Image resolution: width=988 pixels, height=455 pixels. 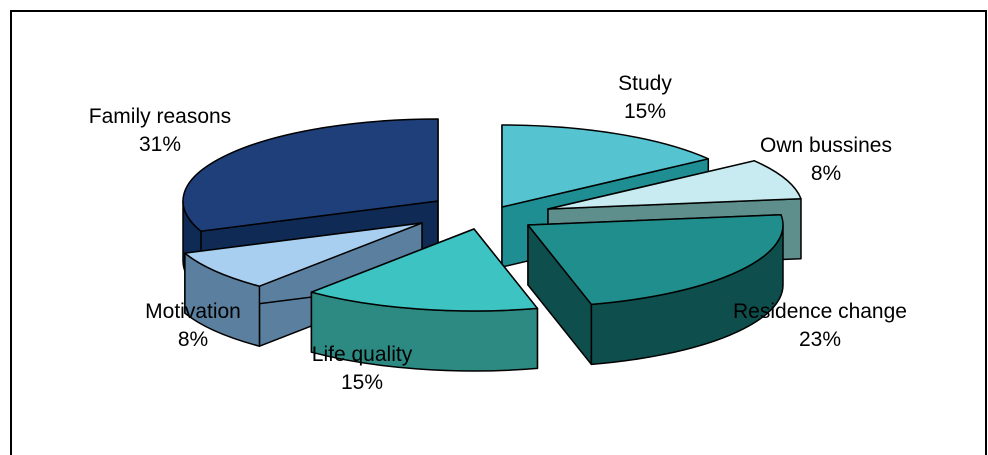 I want to click on slice-residence-change-top, so click(x=655, y=259).